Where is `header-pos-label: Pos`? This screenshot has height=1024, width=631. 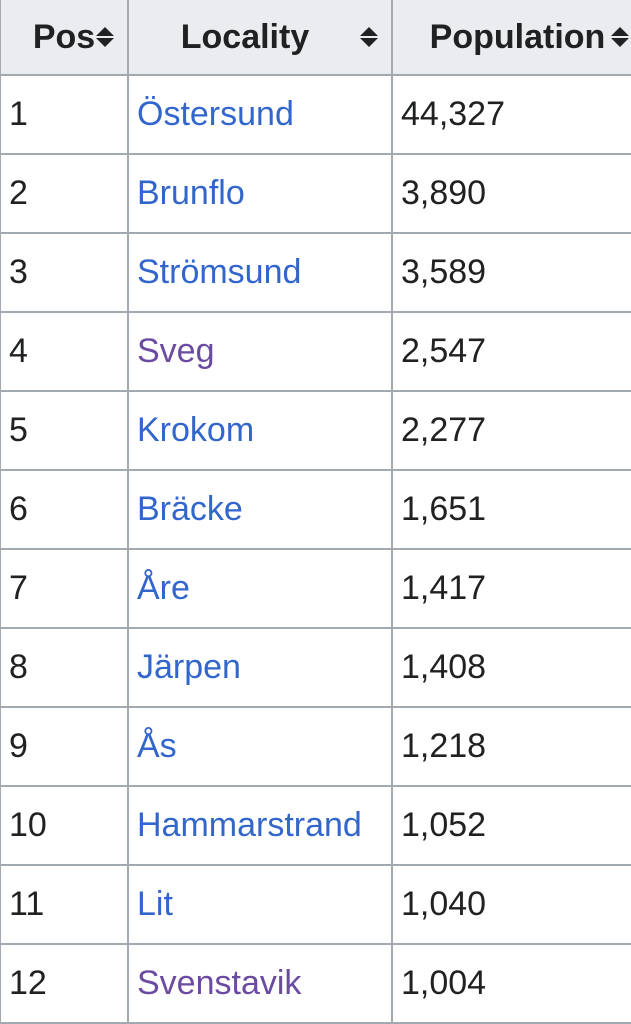 header-pos-label: Pos is located at coordinates (64, 36).